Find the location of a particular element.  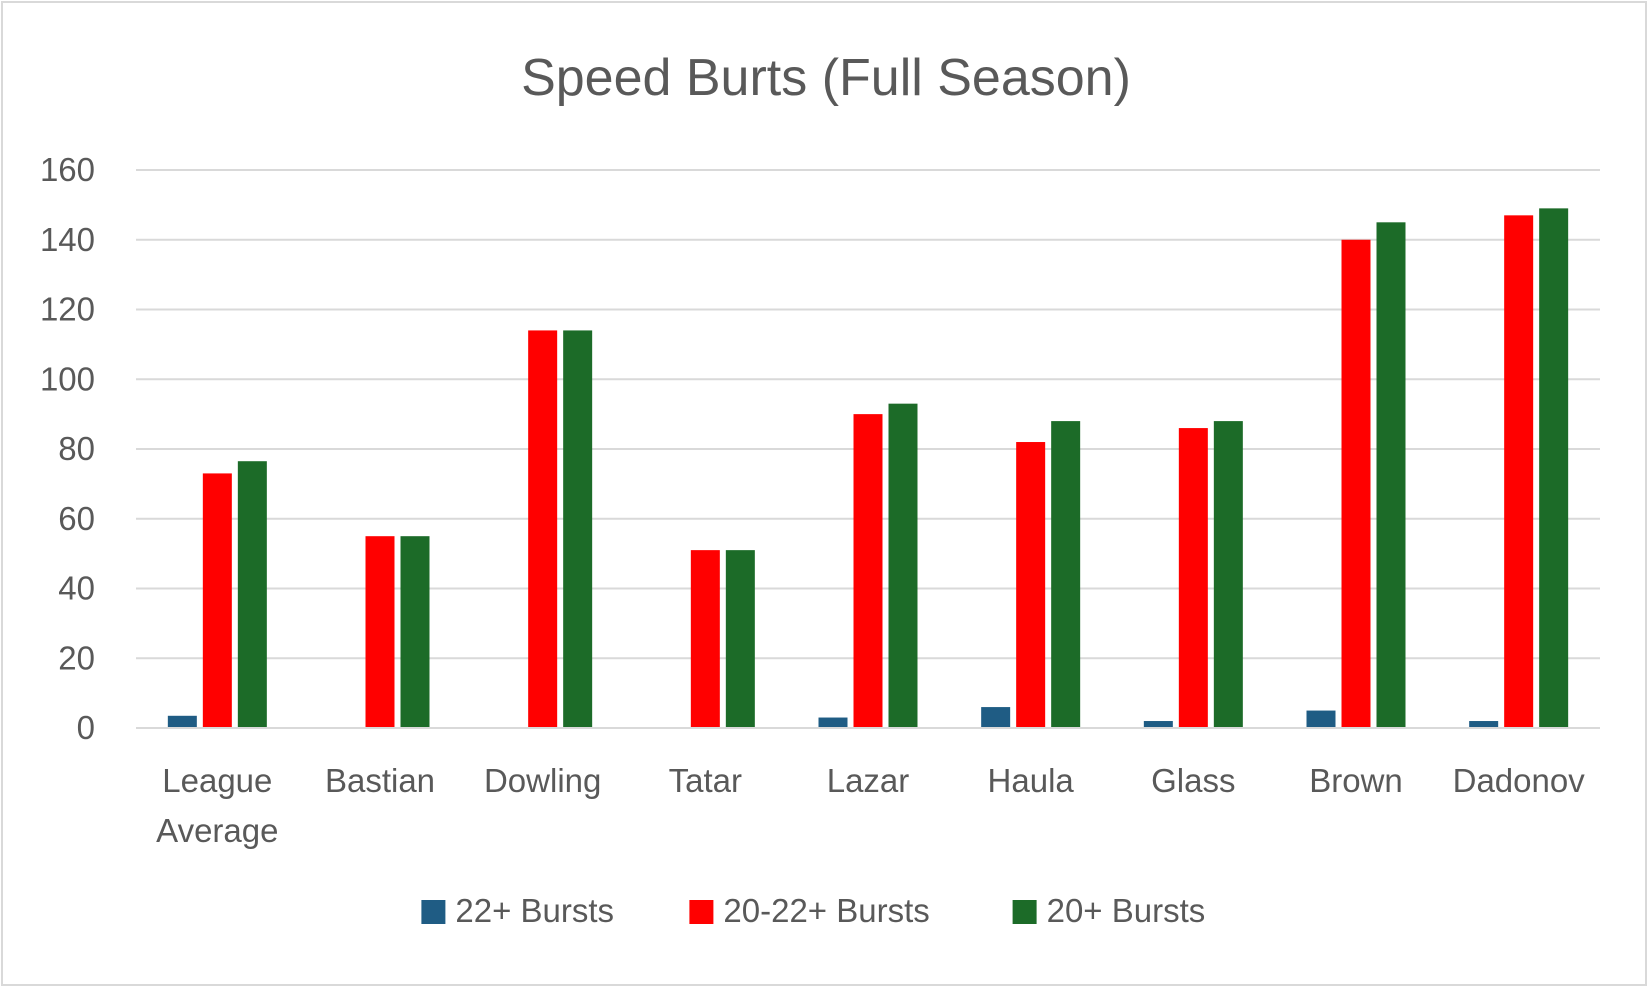

y-tick-label: 120 is located at coordinates (67, 309).